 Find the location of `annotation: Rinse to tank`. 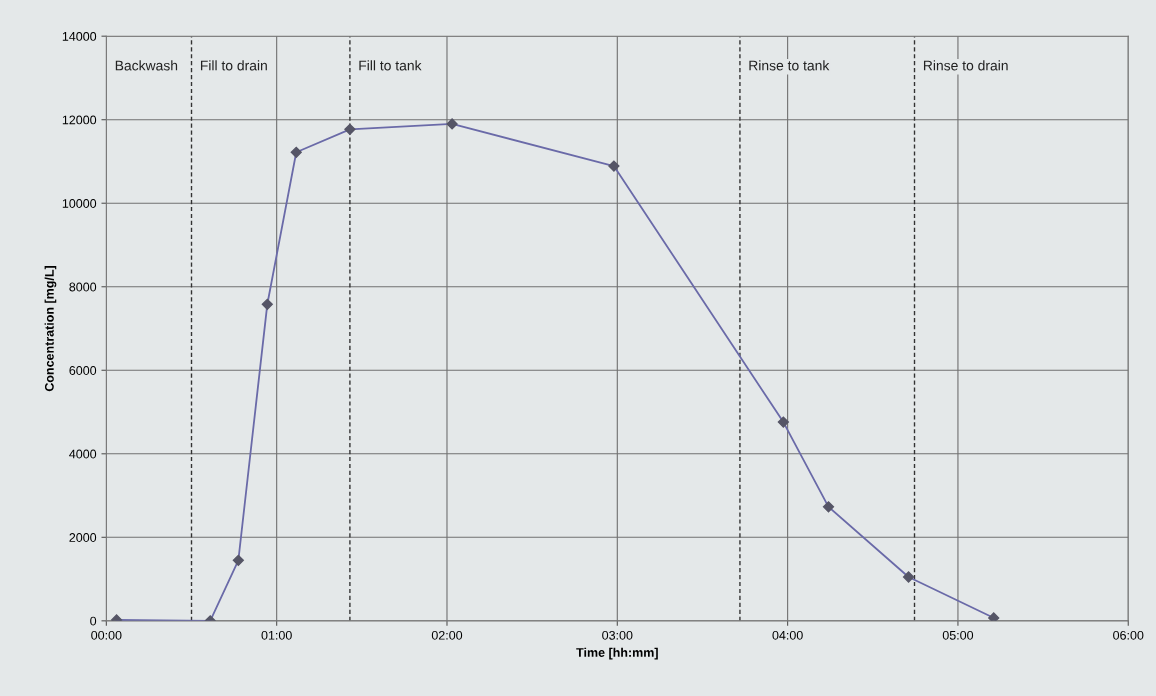

annotation: Rinse to tank is located at coordinates (789, 65).